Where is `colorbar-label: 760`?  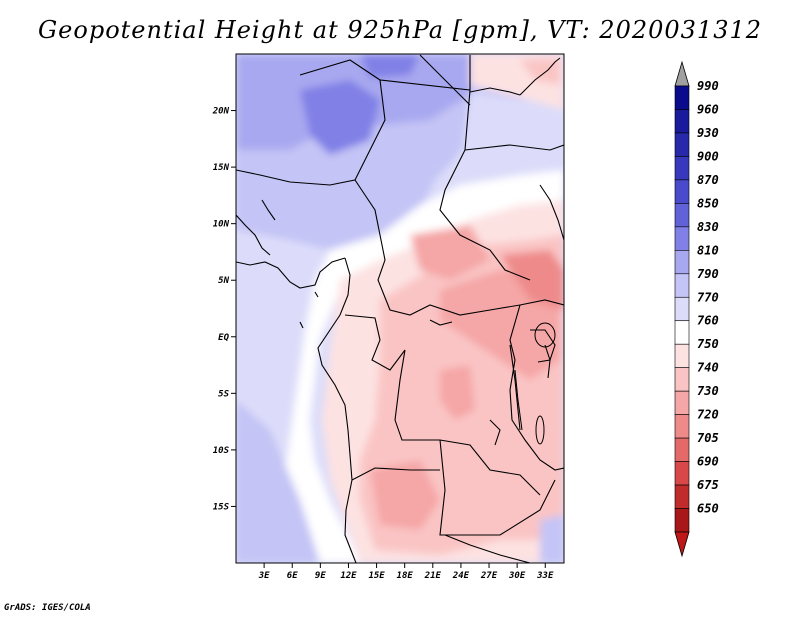 colorbar-label: 760 is located at coordinates (708, 321).